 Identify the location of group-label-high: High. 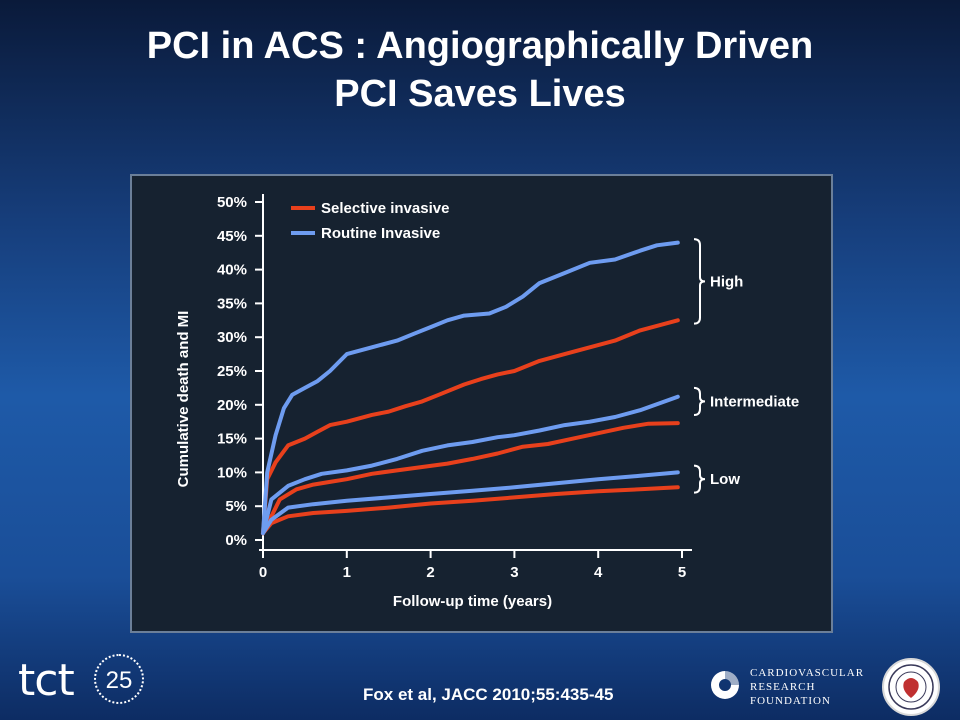
(726, 281).